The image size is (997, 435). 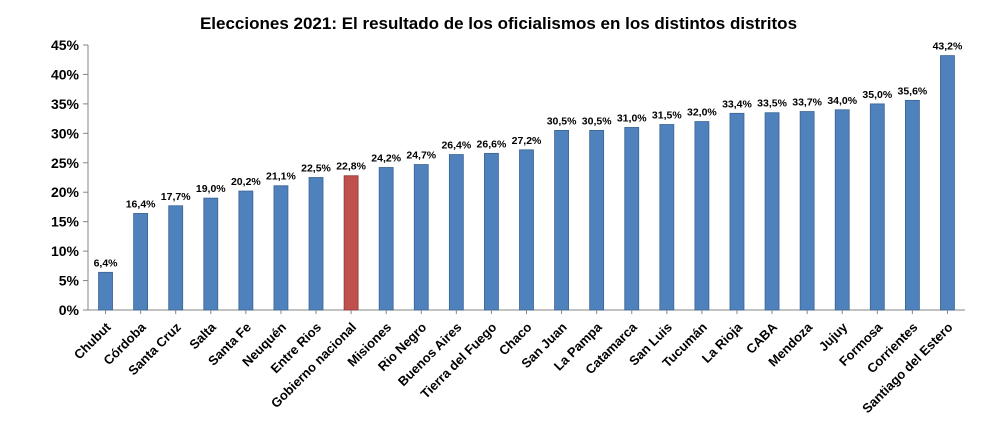 What do you see at coordinates (65, 163) in the screenshot?
I see `y-tick-label: 25%` at bounding box center [65, 163].